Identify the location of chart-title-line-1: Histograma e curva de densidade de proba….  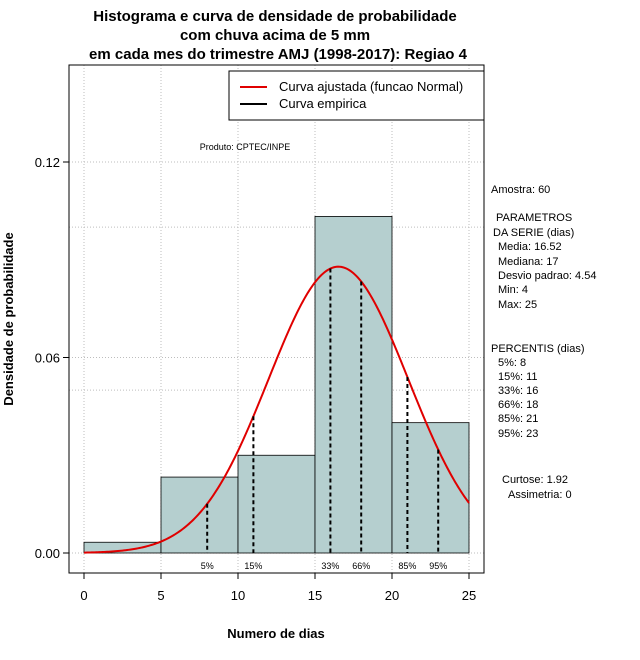
(274, 16).